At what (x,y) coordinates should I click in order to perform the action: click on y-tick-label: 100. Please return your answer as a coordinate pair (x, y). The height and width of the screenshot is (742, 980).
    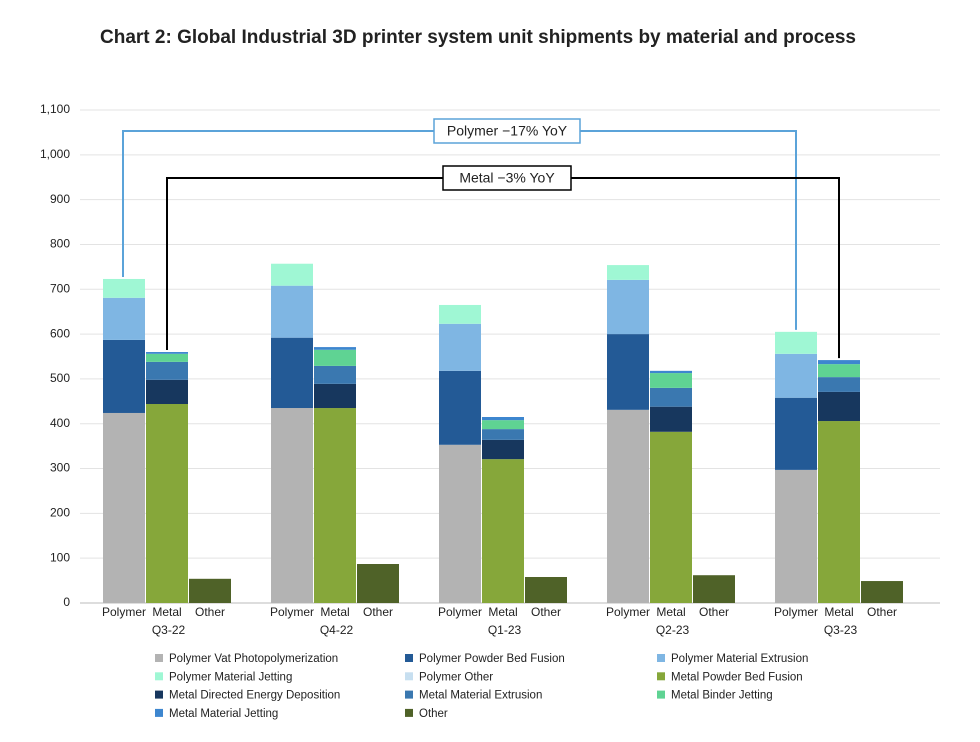
    Looking at the image, I should click on (60, 557).